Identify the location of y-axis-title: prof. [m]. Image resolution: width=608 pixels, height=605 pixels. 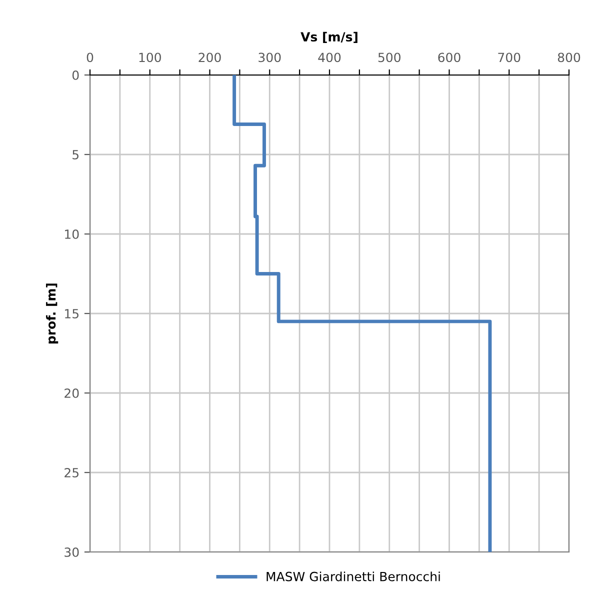
(52, 314).